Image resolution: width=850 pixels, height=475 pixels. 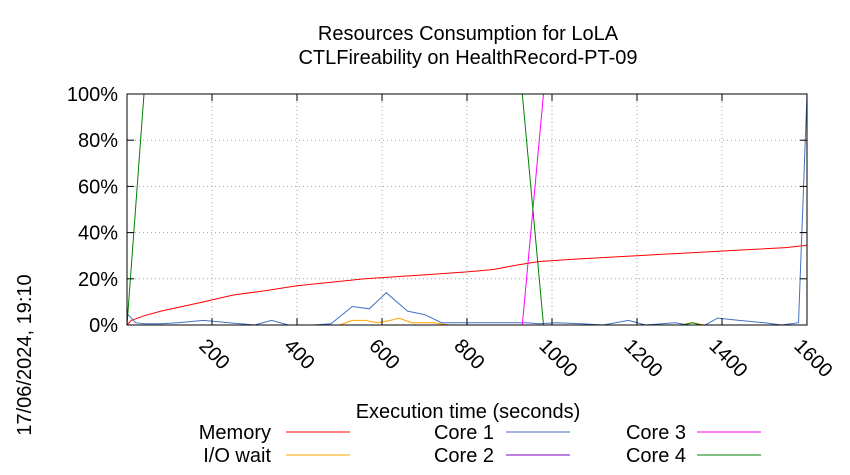 What do you see at coordinates (464, 433) in the screenshot?
I see `legend-label-core-1: Core 1` at bounding box center [464, 433].